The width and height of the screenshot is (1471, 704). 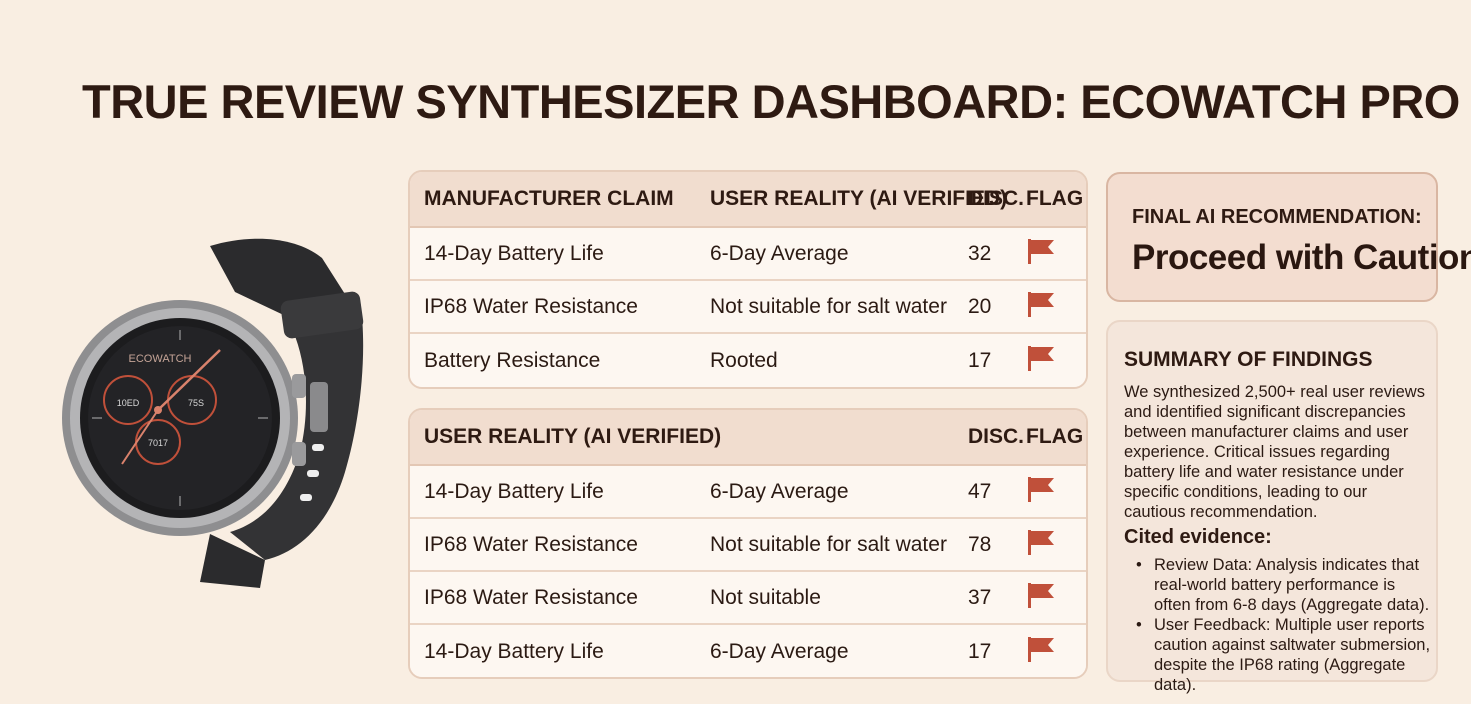 I want to click on table-row: 14-Day Battery Life 6-Day Average 17, so click(x=748, y=651).